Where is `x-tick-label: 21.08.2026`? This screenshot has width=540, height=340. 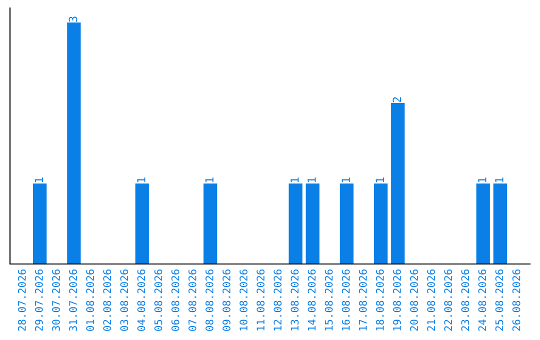 x-tick-label: 21.08.2026 is located at coordinates (431, 300).